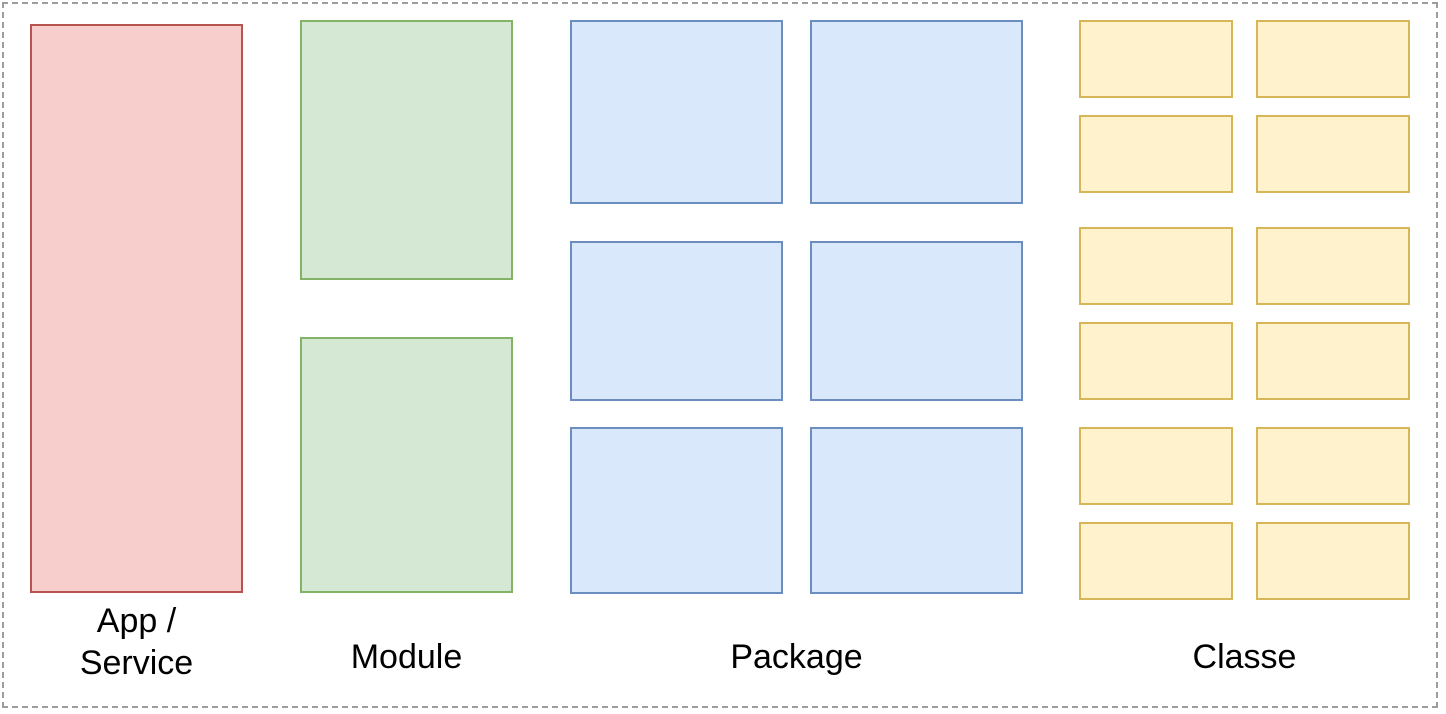 This screenshot has height=714, width=1446. Describe the element at coordinates (796, 657) in the screenshot. I see `package-label: Package` at that location.